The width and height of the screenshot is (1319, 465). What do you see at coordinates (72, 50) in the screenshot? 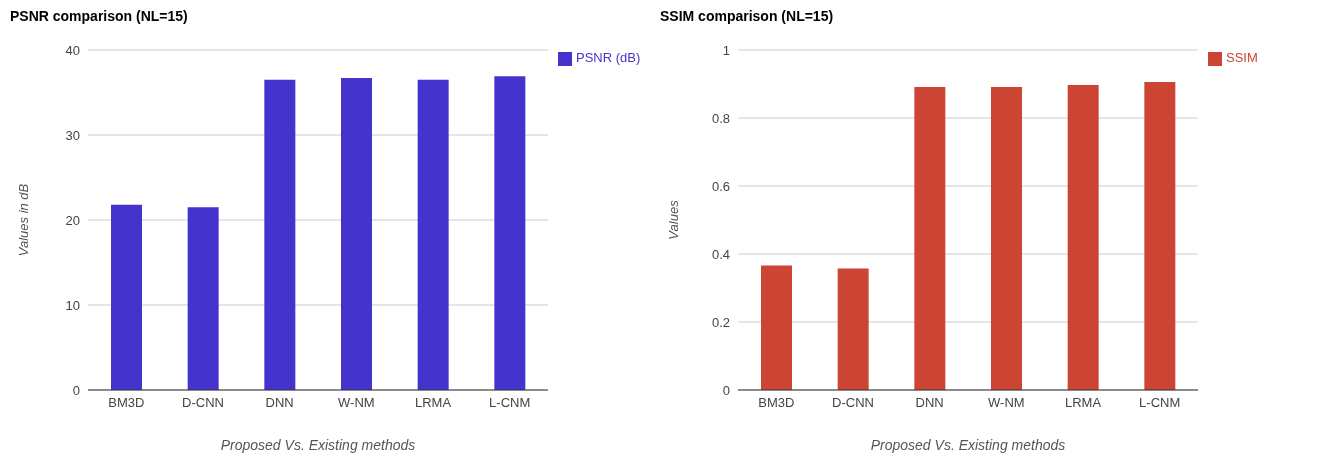
I see `y-tick-label: 40` at bounding box center [72, 50].